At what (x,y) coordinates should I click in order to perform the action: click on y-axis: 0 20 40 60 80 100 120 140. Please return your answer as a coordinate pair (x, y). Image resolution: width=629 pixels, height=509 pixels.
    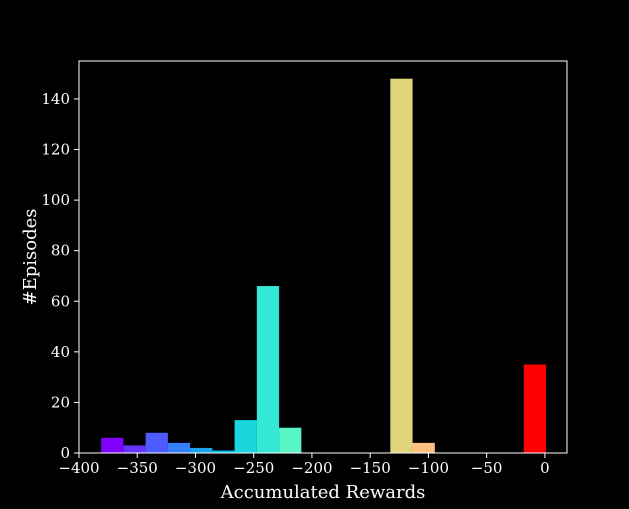
    Looking at the image, I should click on (60, 276).